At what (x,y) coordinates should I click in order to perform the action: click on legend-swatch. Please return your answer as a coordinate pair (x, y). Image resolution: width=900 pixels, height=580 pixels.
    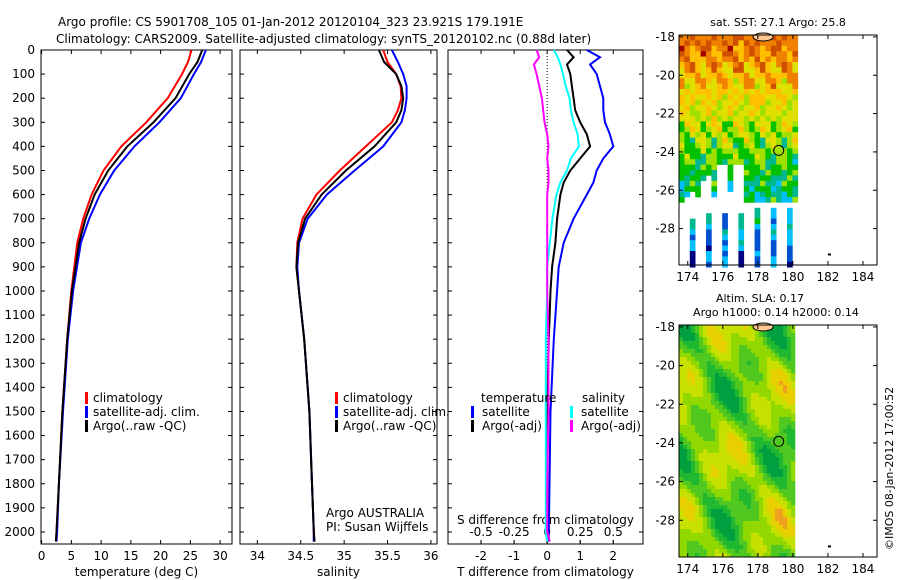
    Looking at the image, I should click on (336, 412).